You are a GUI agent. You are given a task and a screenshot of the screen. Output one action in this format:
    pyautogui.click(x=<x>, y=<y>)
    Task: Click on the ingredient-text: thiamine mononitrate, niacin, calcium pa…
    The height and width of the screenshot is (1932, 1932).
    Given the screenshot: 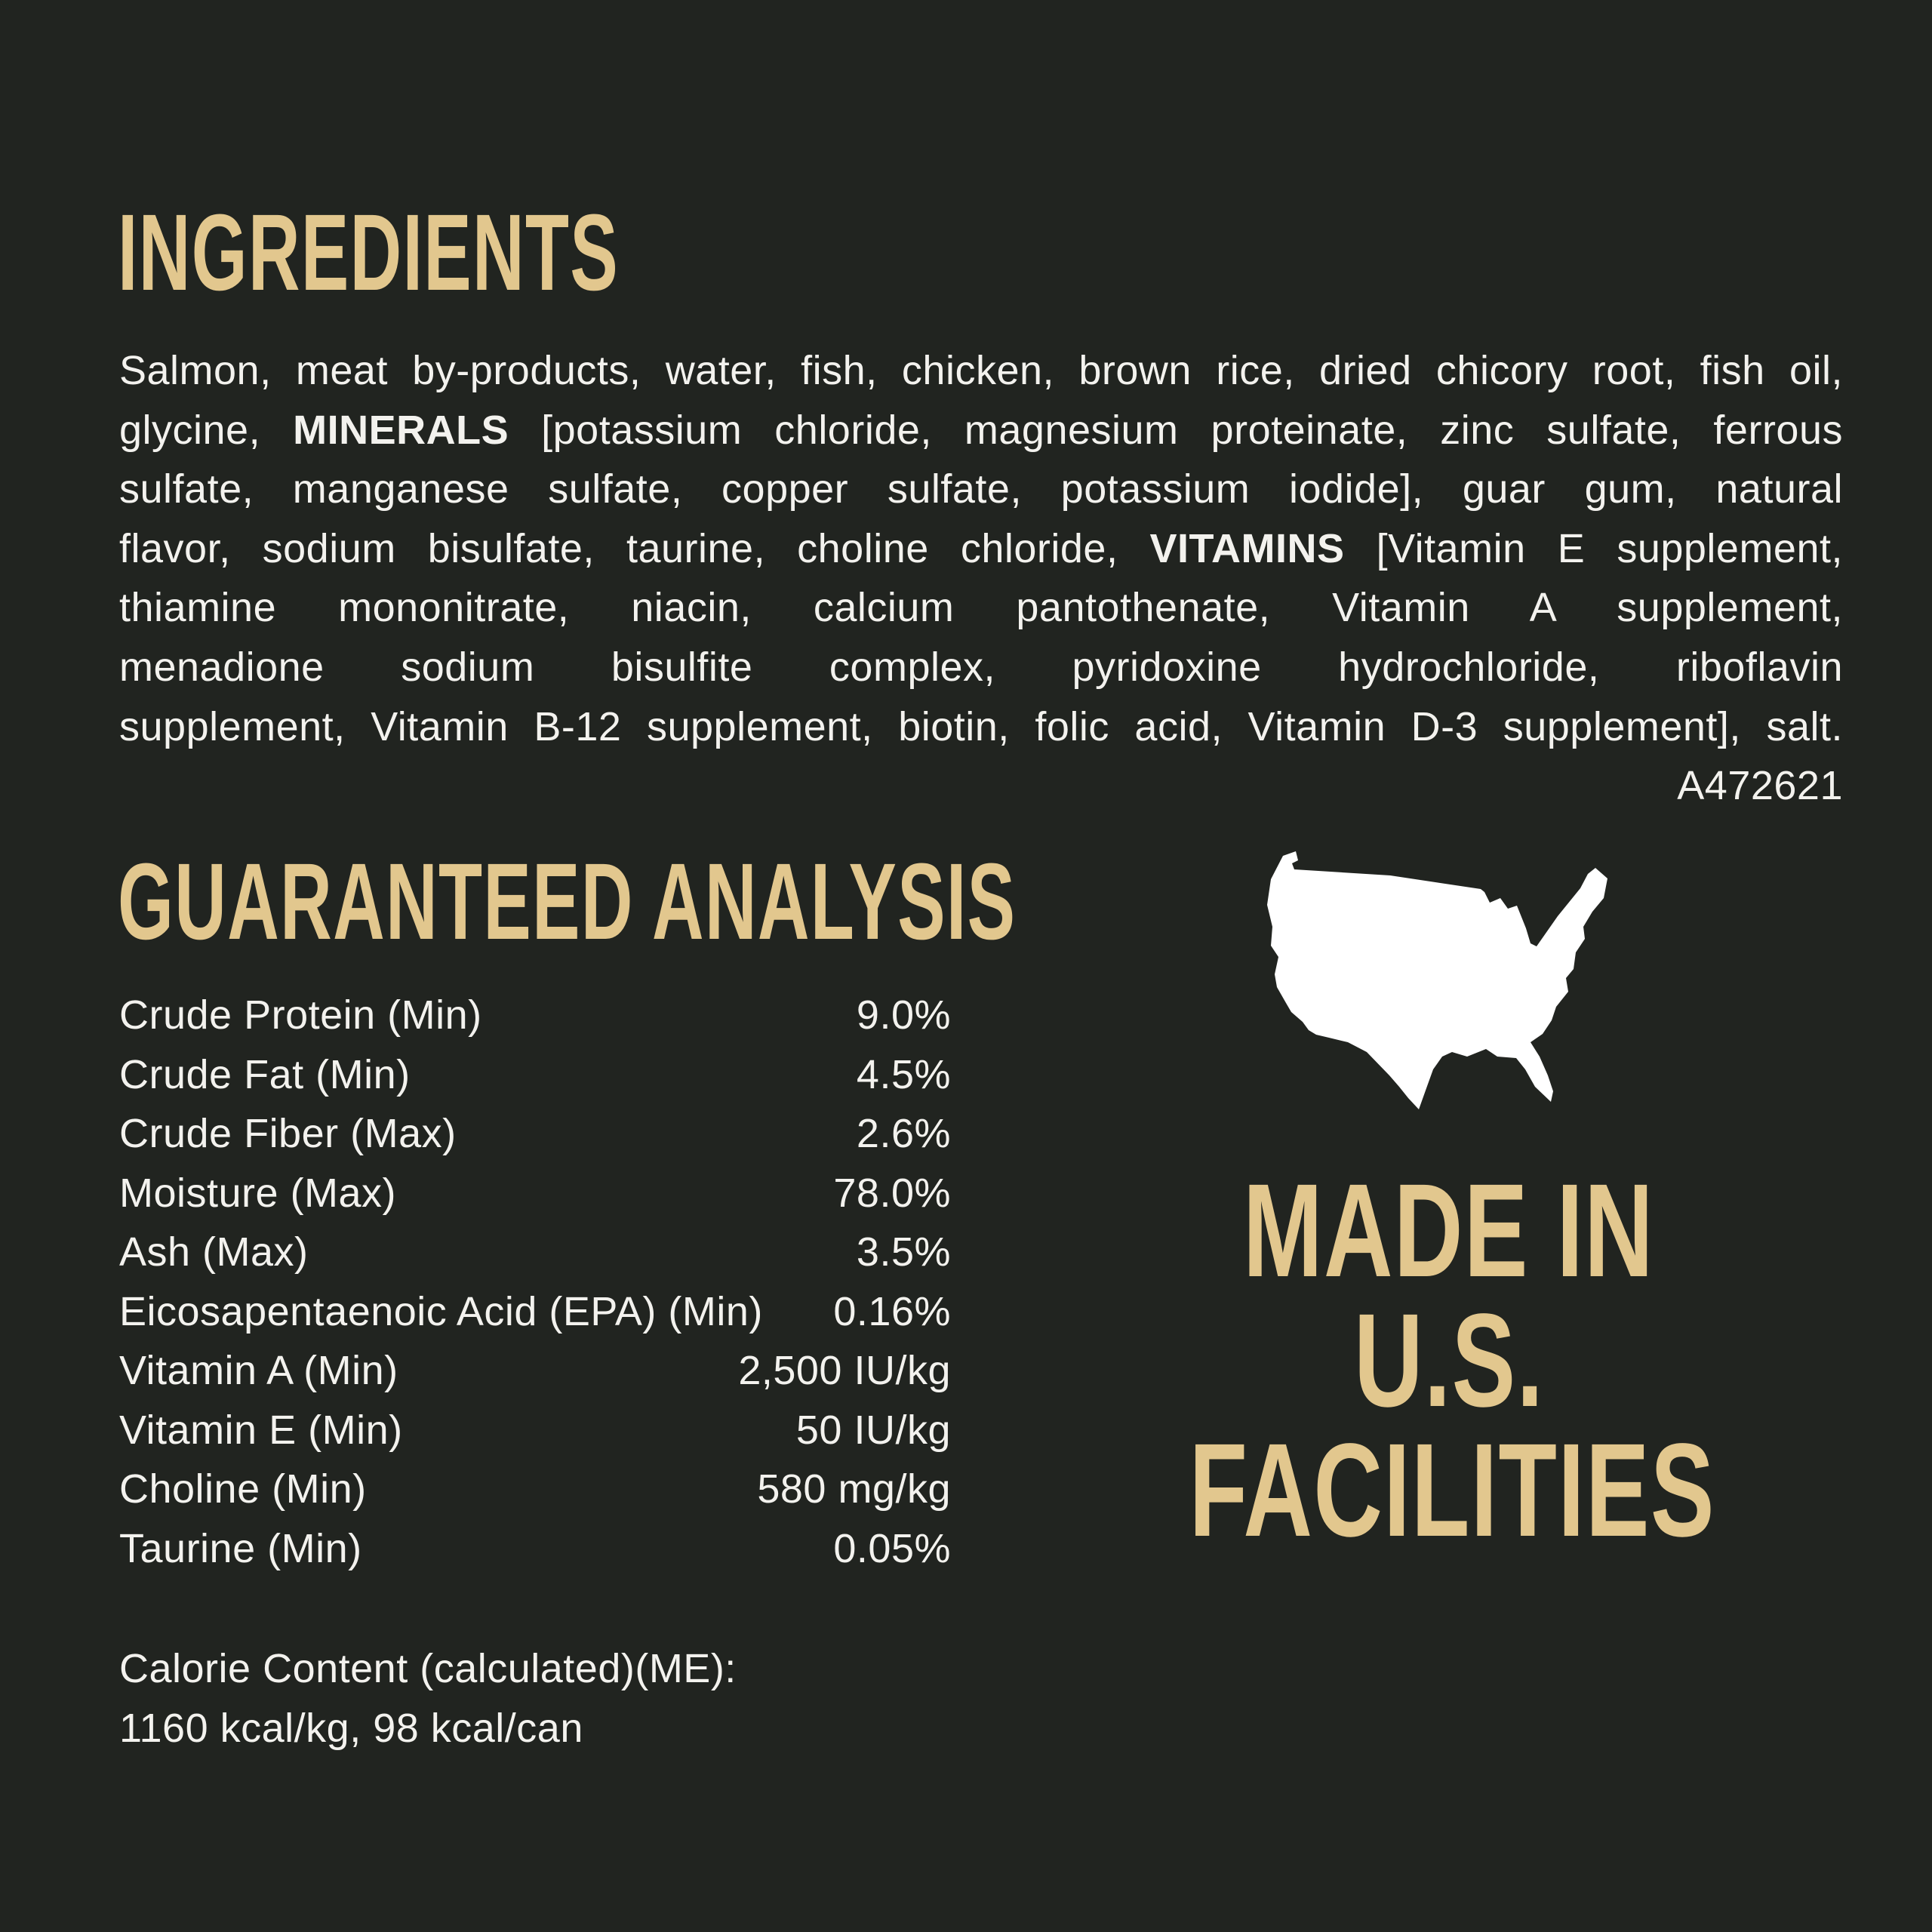 What is the action you would take?
    pyautogui.click(x=981, y=608)
    